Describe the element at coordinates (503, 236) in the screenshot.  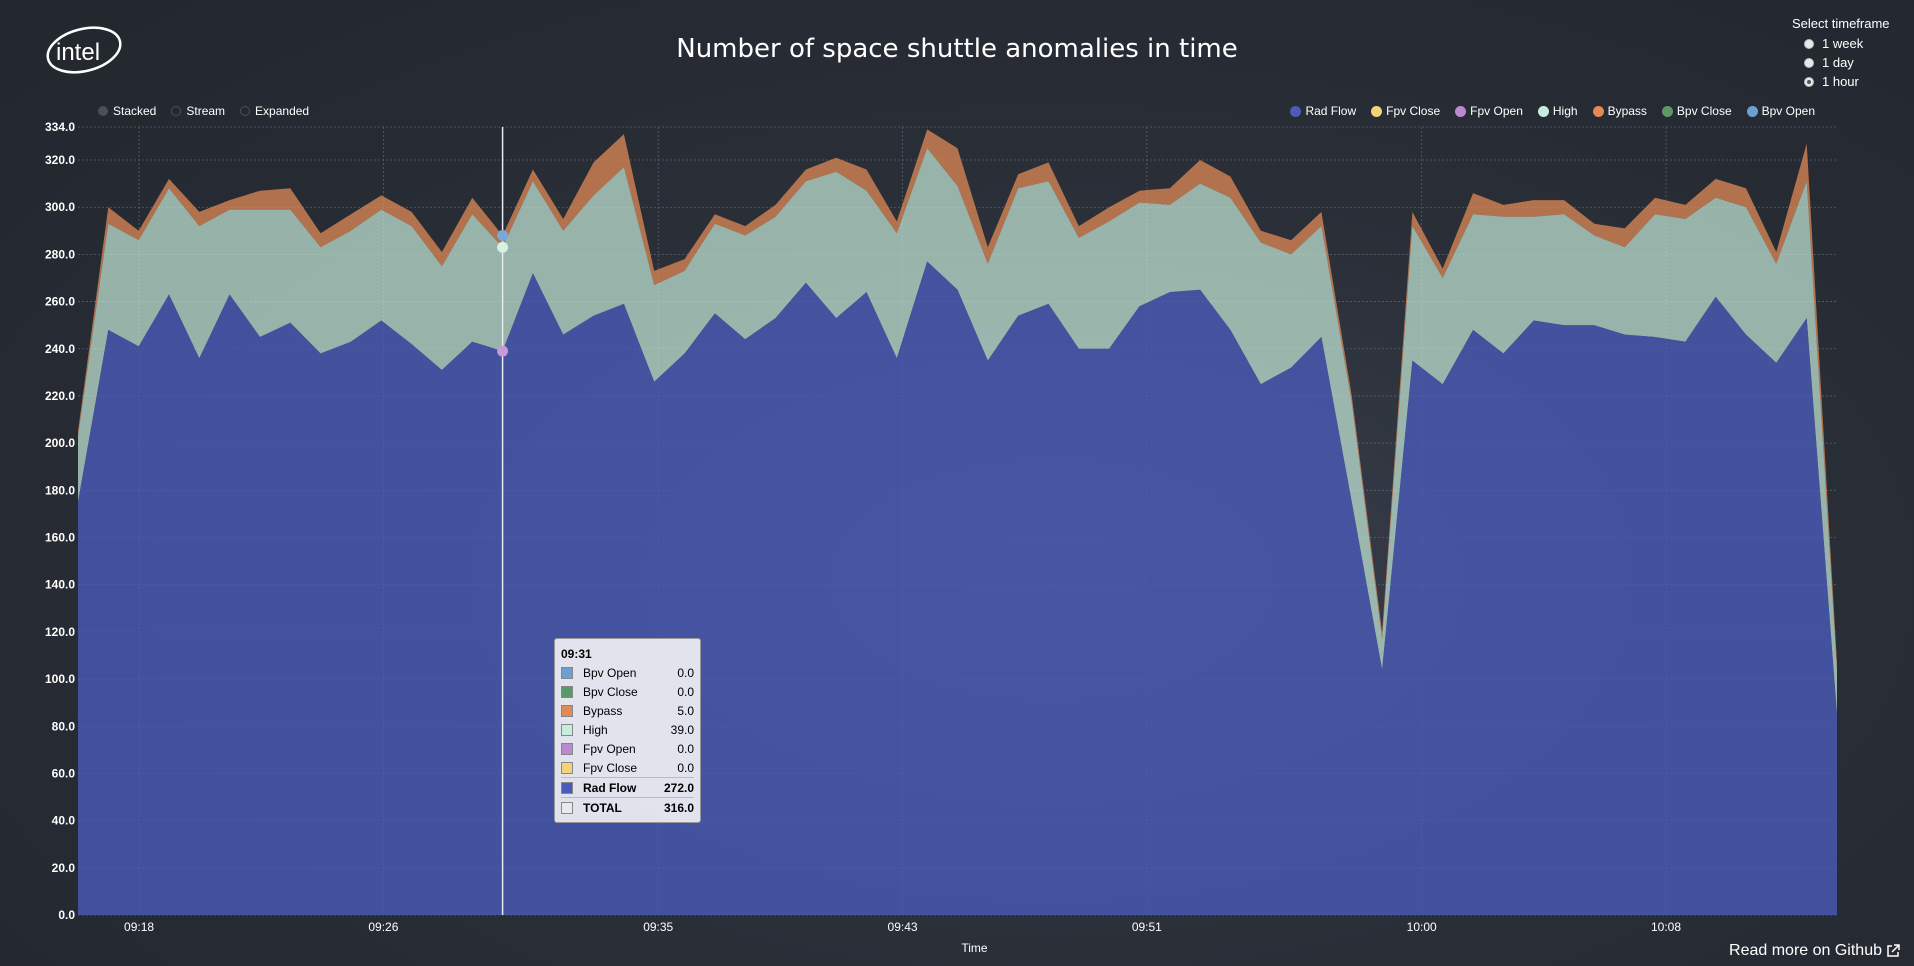
I see `hover-marker-bpv-open` at that location.